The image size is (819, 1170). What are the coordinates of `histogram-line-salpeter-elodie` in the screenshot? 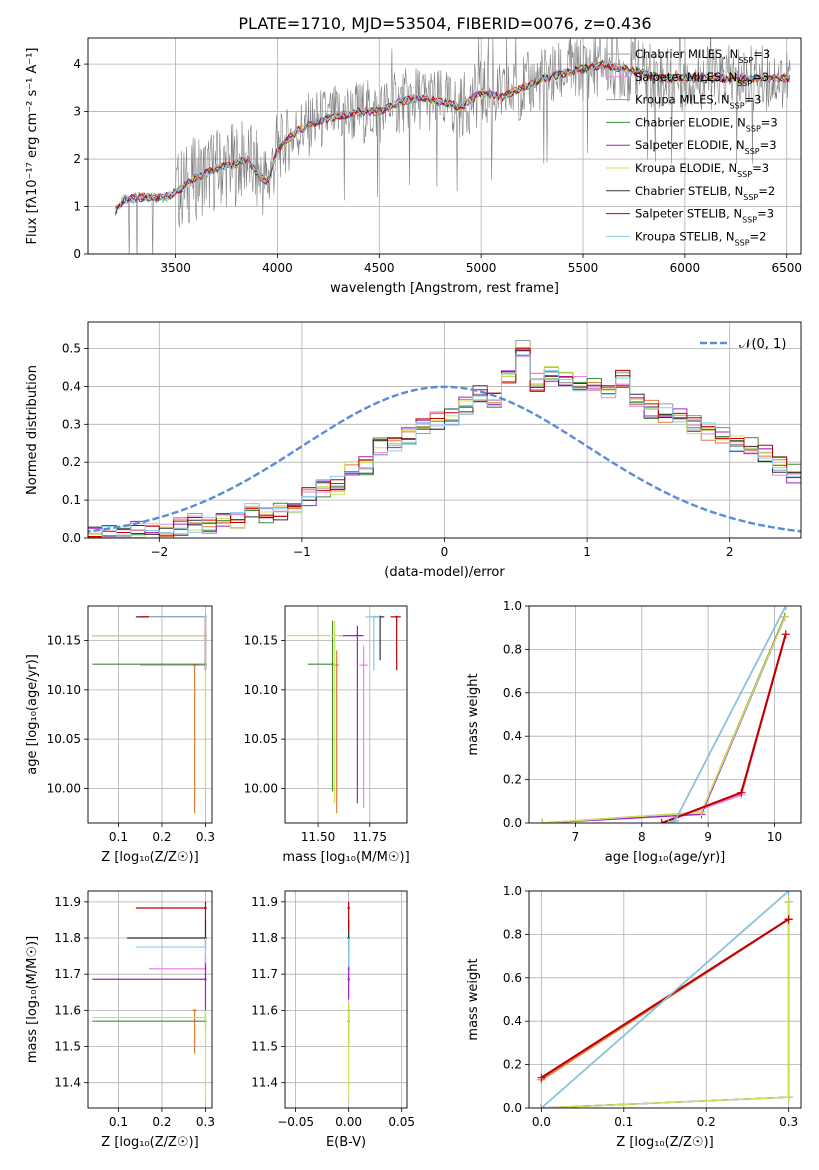 It's located at (444, 443).